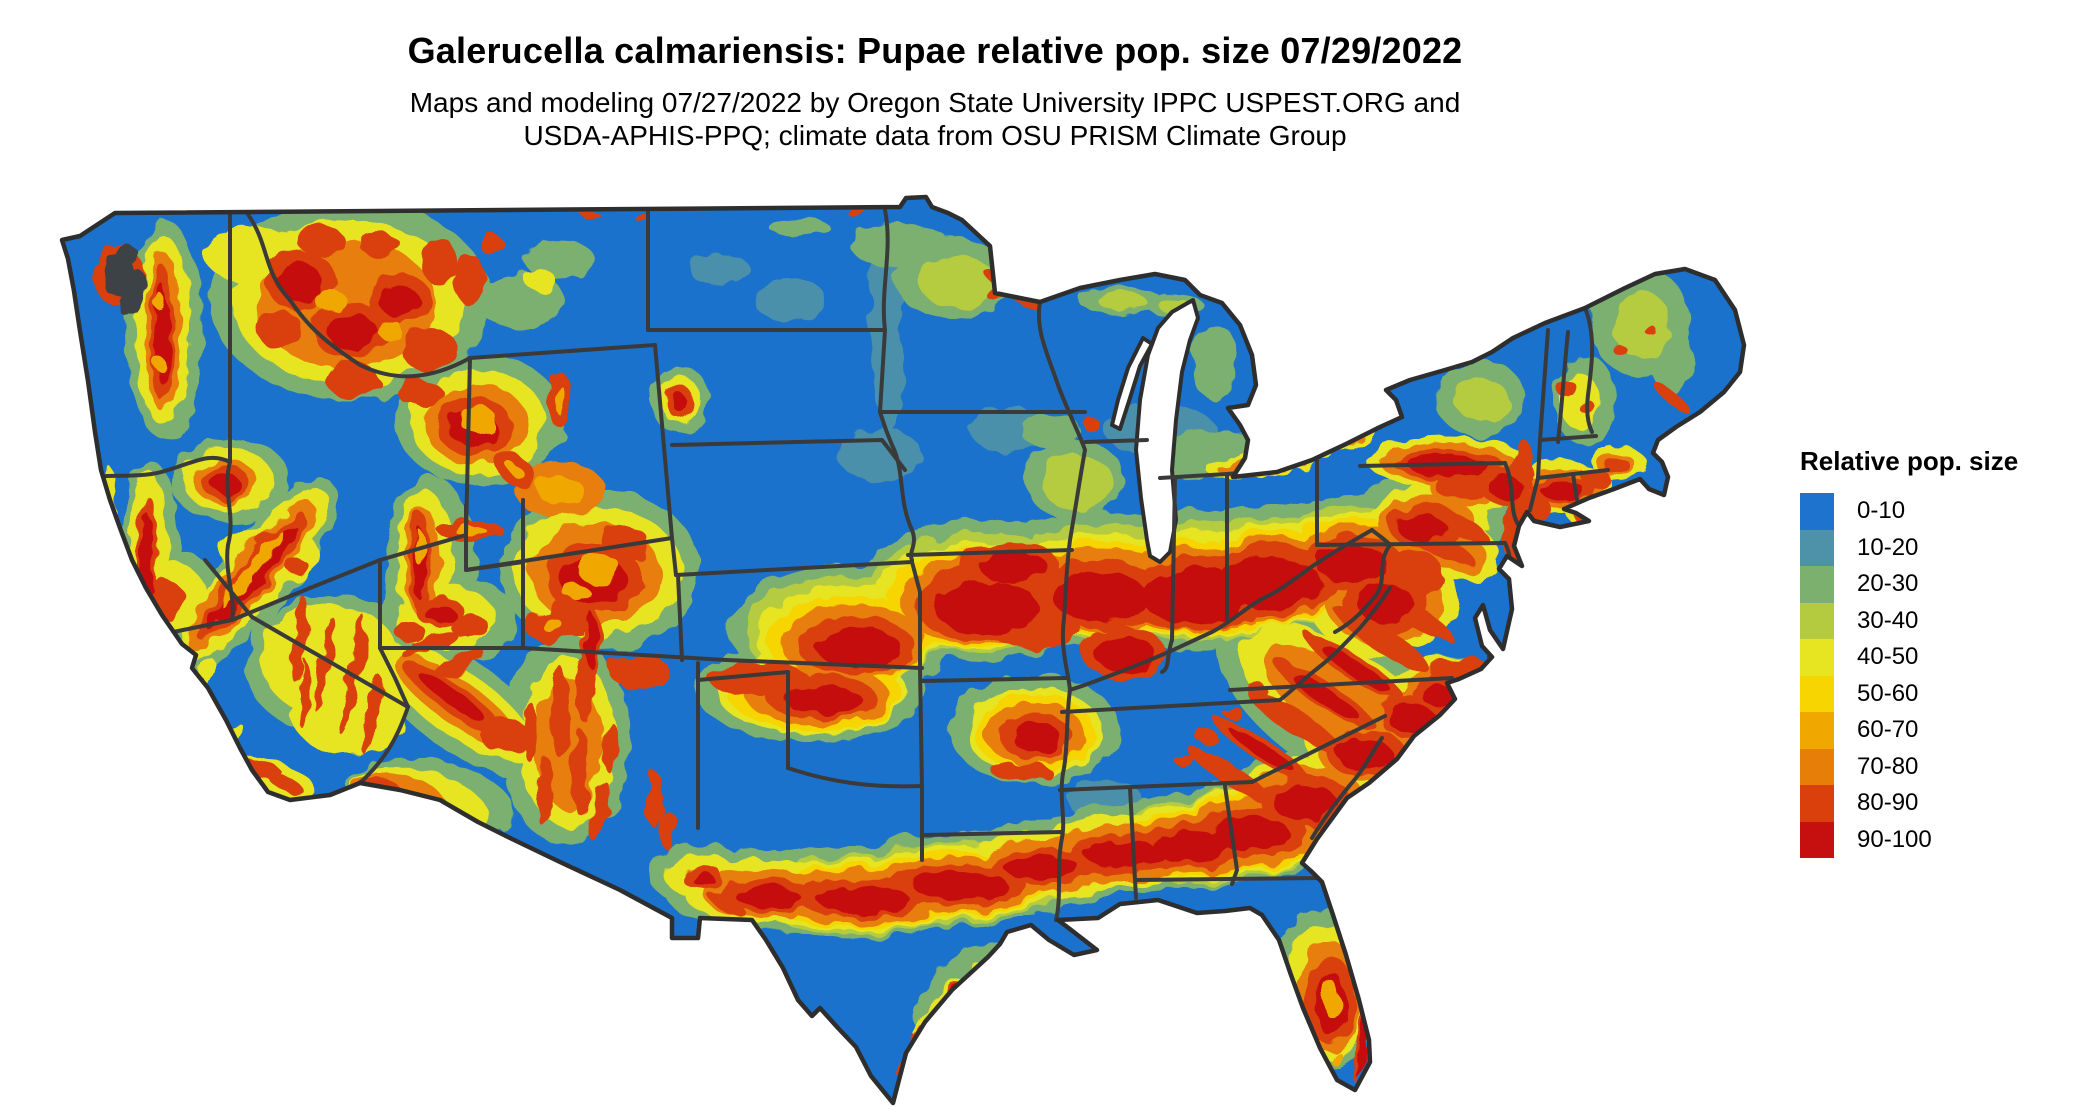 The height and width of the screenshot is (1116, 2100). What do you see at coordinates (1945, 766) in the screenshot?
I see `legend-item: 70-80` at bounding box center [1945, 766].